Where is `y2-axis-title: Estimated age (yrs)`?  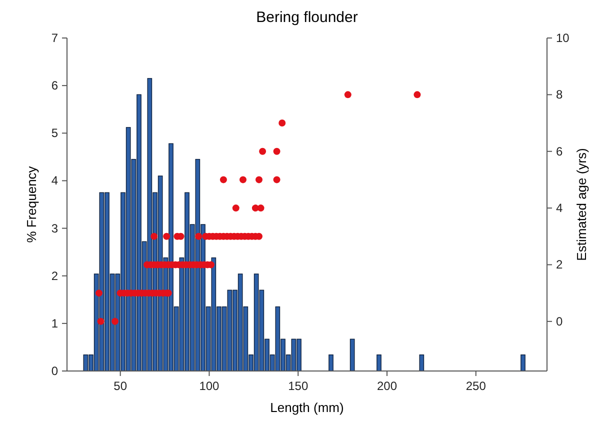 y2-axis-title: Estimated age (yrs) is located at coordinates (581, 204).